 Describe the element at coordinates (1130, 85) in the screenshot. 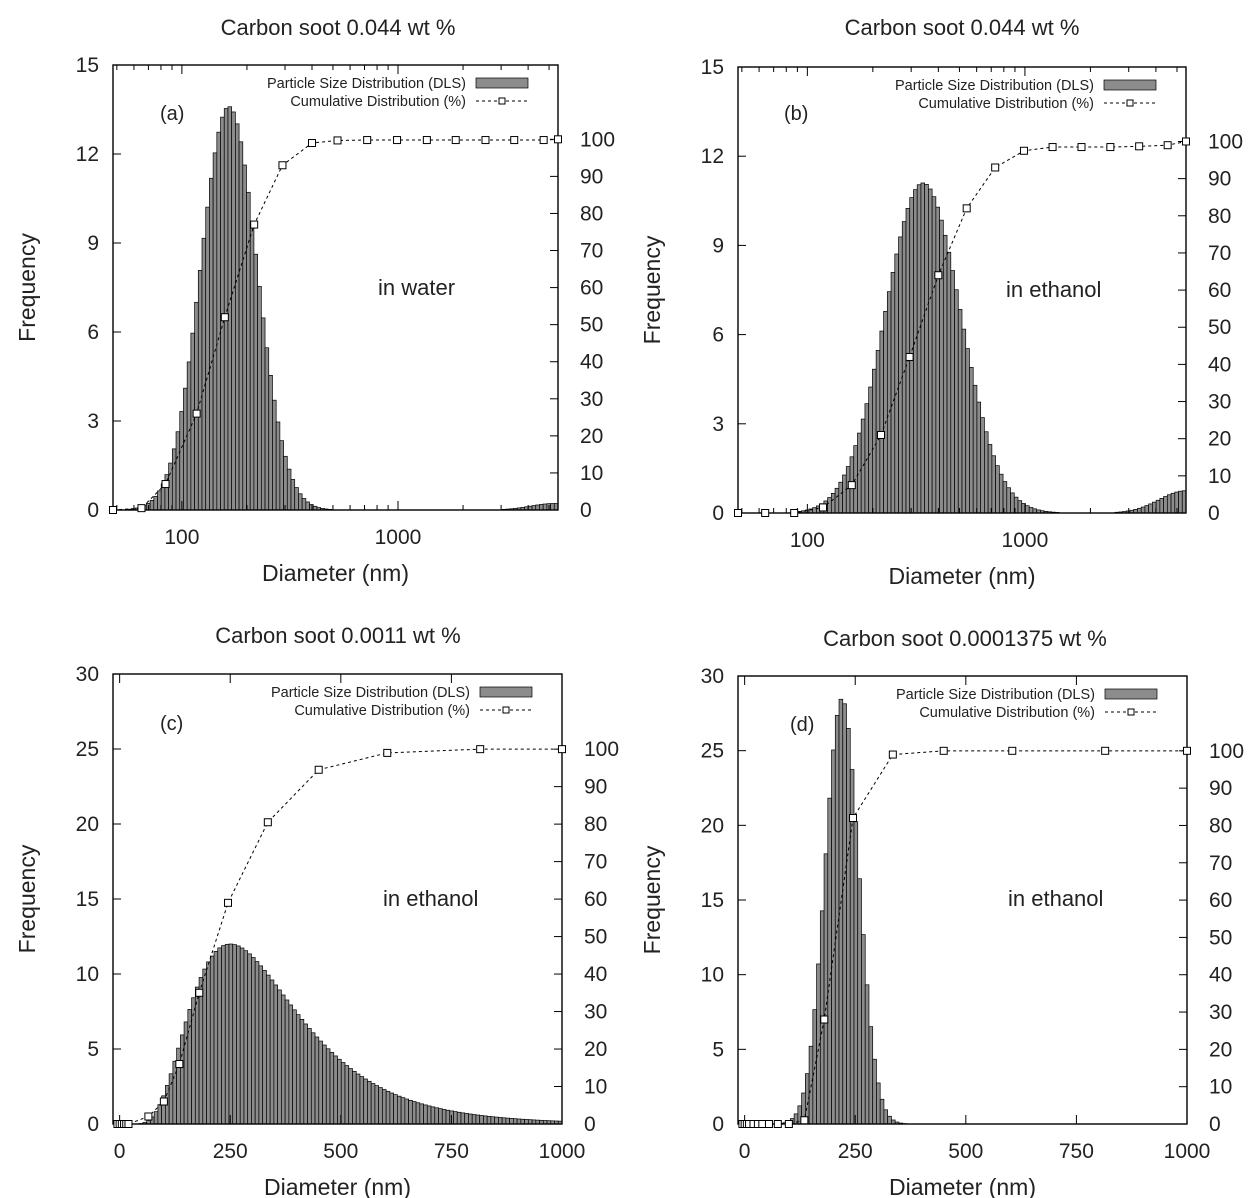

I see `legend-swatch-histogram` at that location.